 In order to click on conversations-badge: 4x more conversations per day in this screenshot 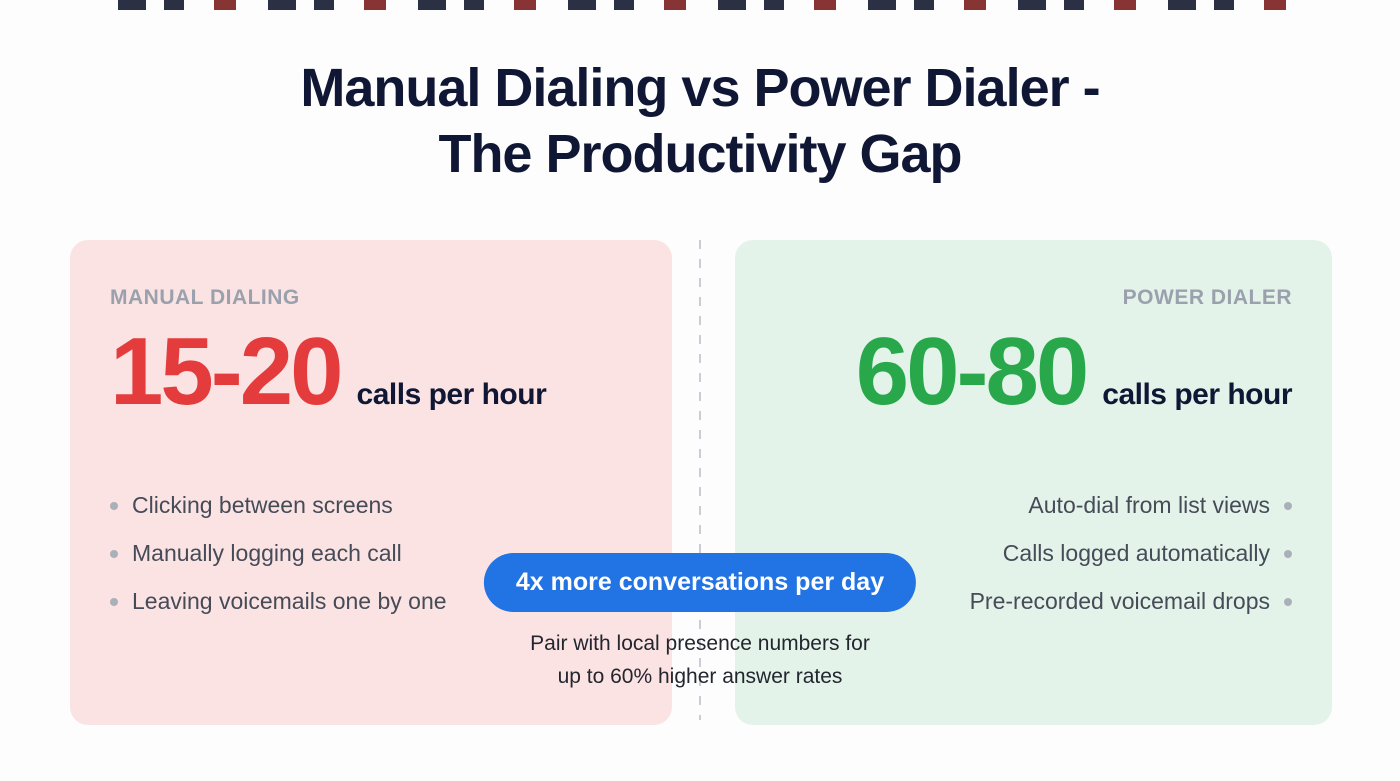, I will do `click(700, 582)`.